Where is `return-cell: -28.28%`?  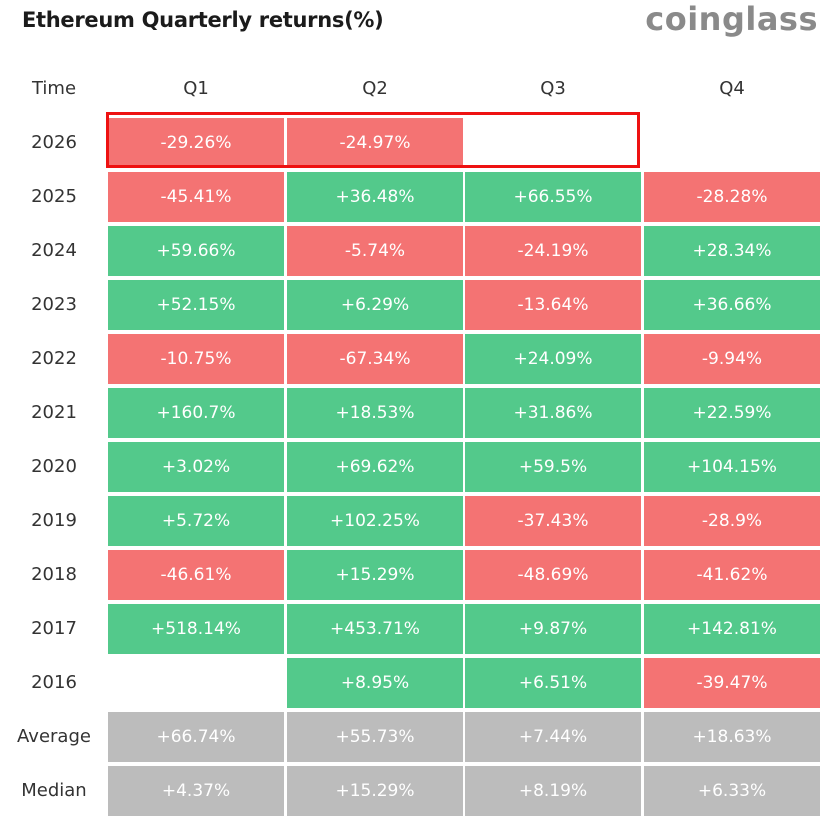 return-cell: -28.28% is located at coordinates (732, 197).